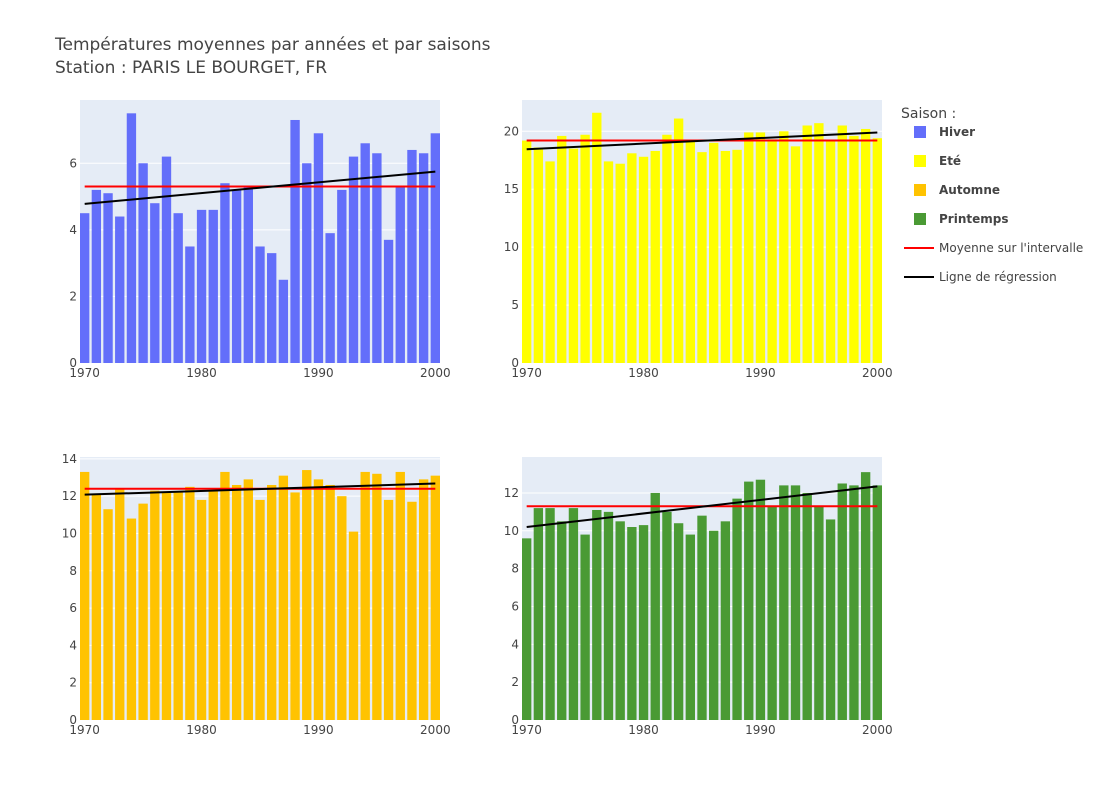  Describe the element at coordinates (957, 190) in the screenshot. I see `legend-item: Automne` at that location.